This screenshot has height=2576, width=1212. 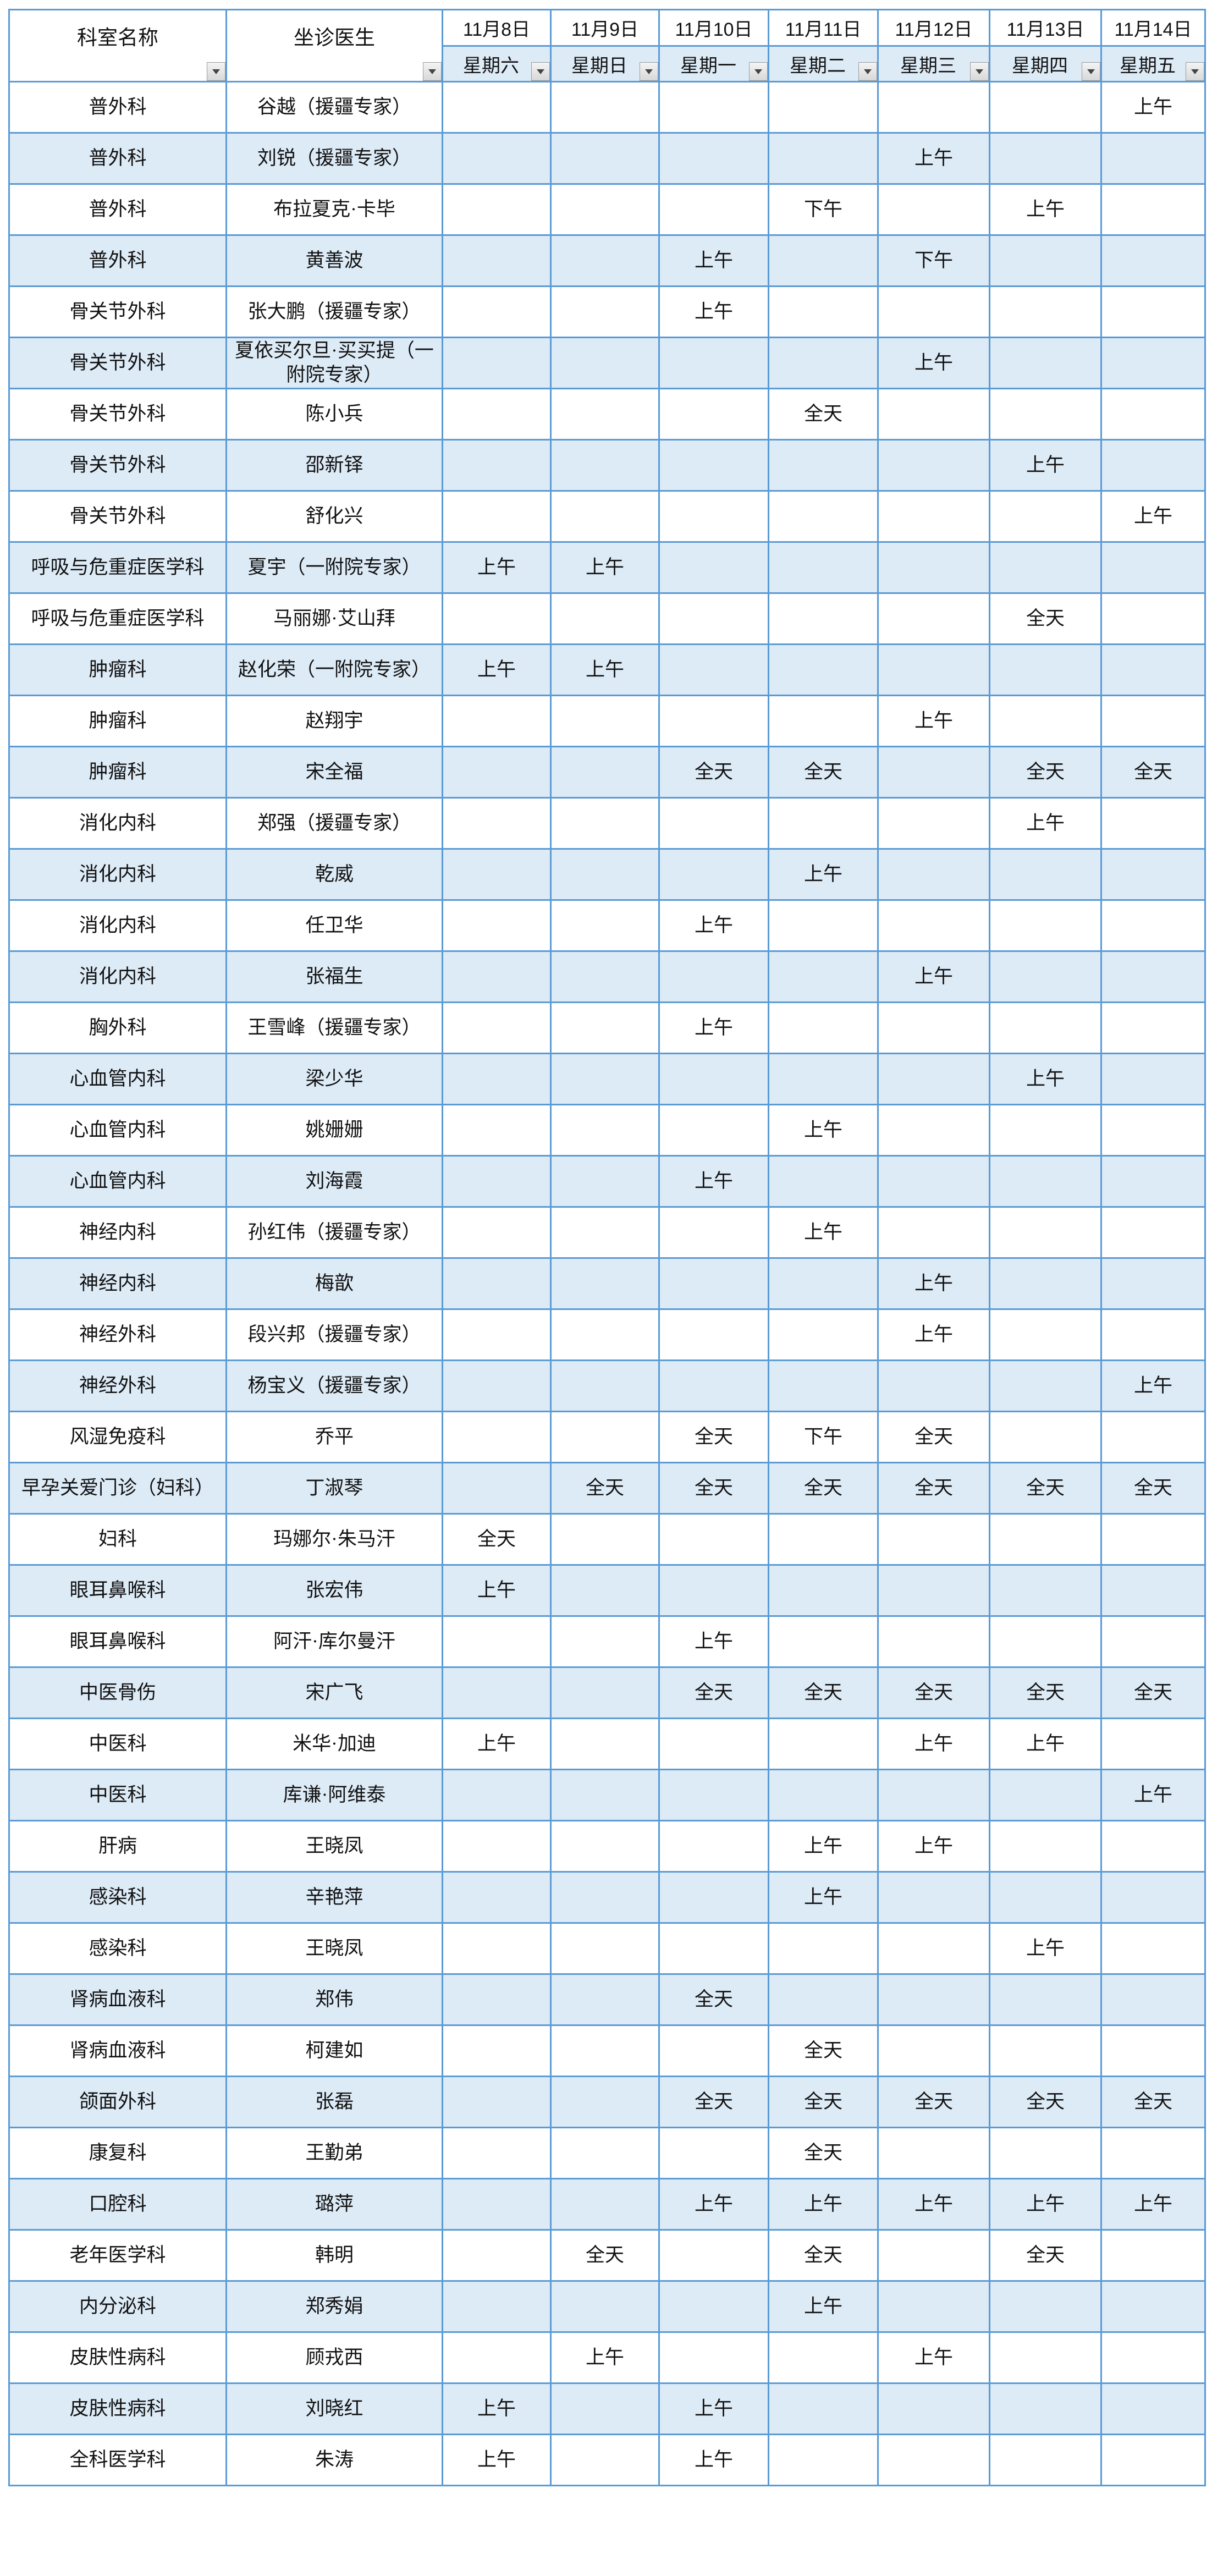 I want to click on doctor-cell: 夏宇（一附院专家）, so click(x=334, y=567).